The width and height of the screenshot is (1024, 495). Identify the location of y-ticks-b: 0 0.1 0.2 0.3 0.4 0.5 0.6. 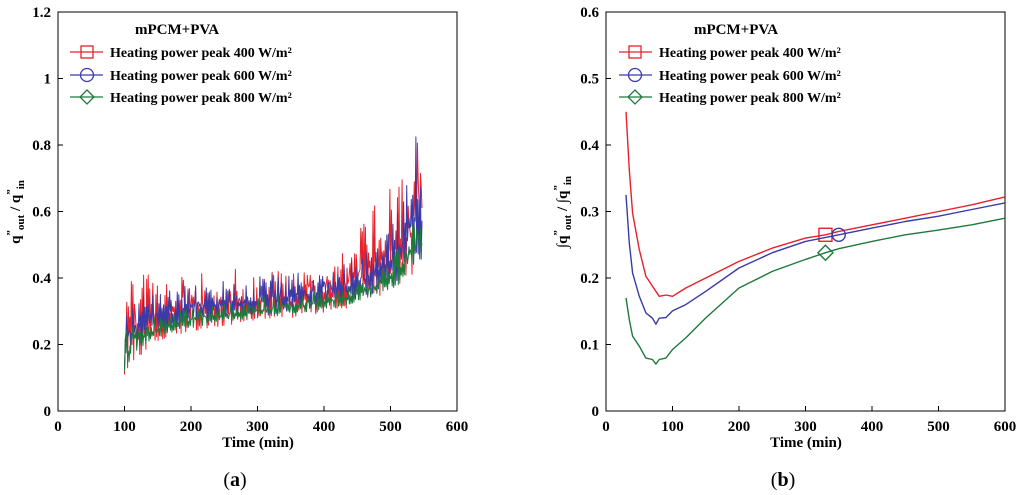
(595, 212).